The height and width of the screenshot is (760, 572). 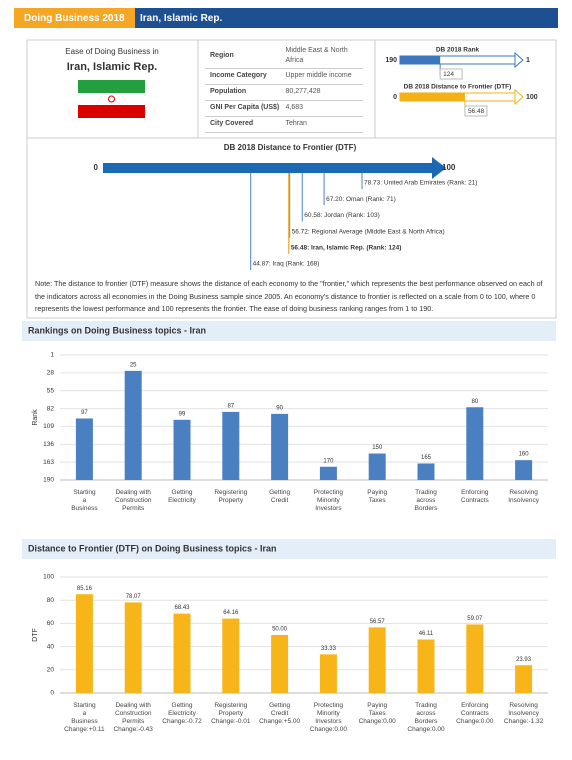 I want to click on y-tick-label: 55, so click(x=51, y=390).